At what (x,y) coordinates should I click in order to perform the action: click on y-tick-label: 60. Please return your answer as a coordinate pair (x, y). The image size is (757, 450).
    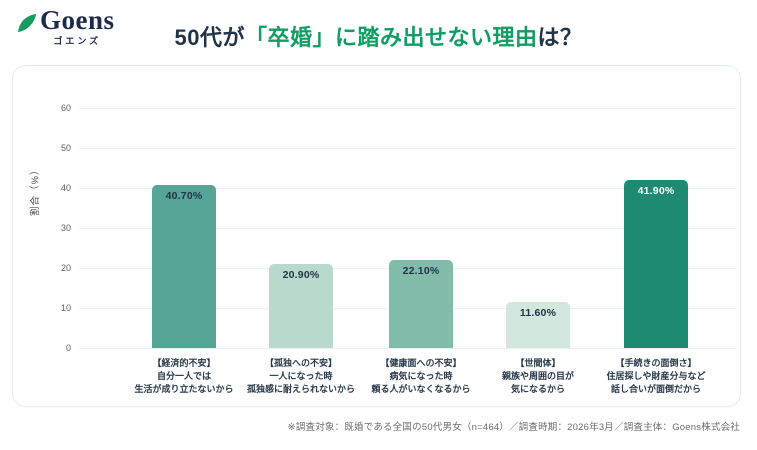
    Looking at the image, I should click on (65, 108).